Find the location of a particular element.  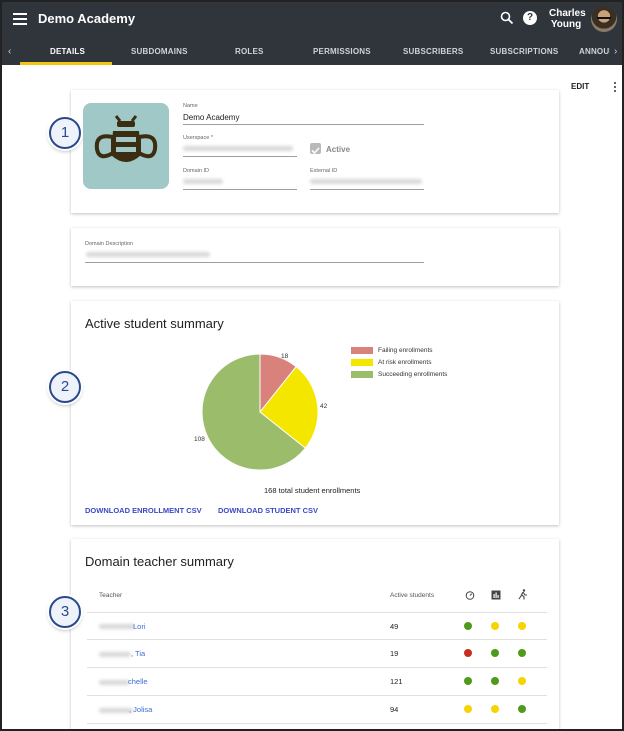

userspace-field is located at coordinates (240, 156).